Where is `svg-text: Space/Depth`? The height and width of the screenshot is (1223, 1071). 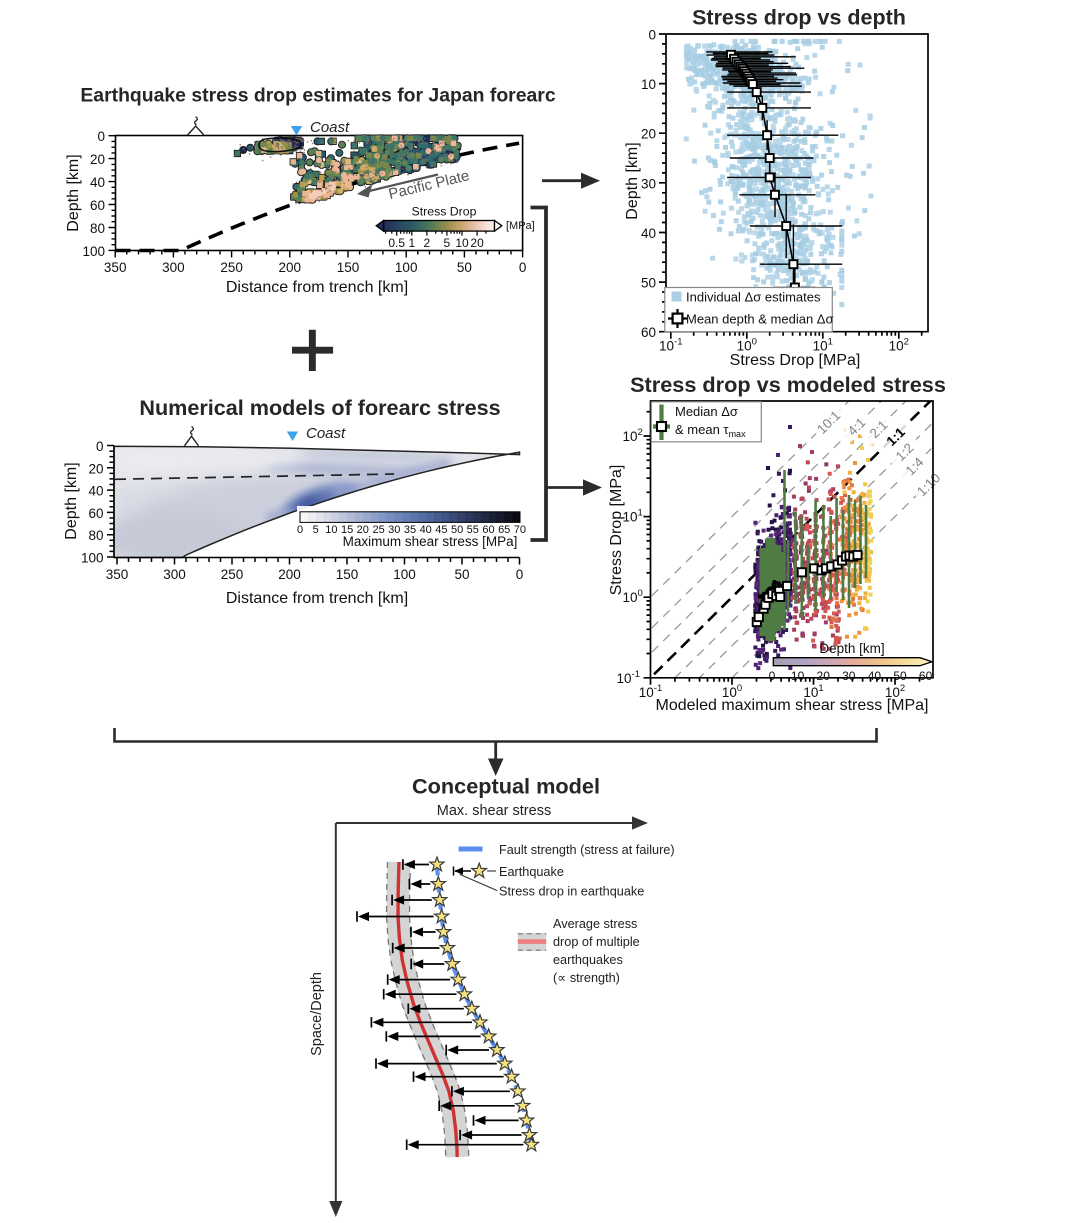
svg-text: Space/Depth is located at coordinates (317, 1014).